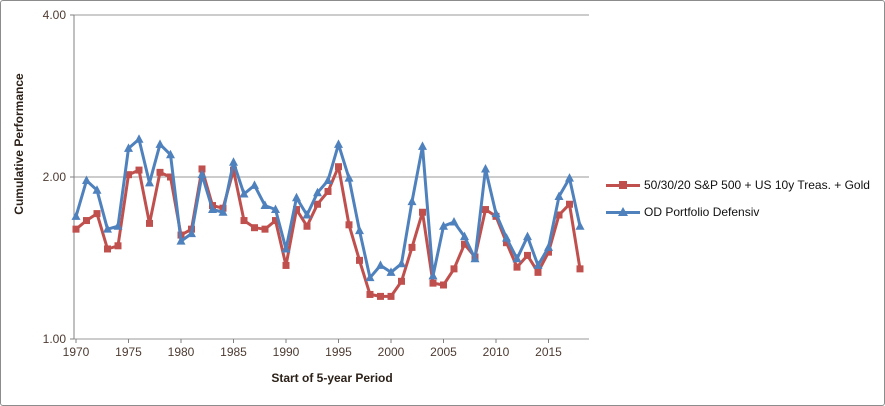 The width and height of the screenshot is (885, 406). I want to click on y-tick-label: 4.00, so click(55, 15).